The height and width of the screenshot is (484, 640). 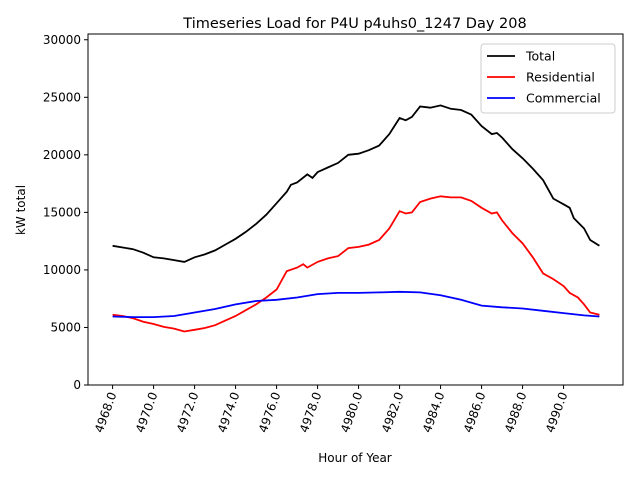 I want to click on y-tick-label: 0, so click(x=77, y=385).